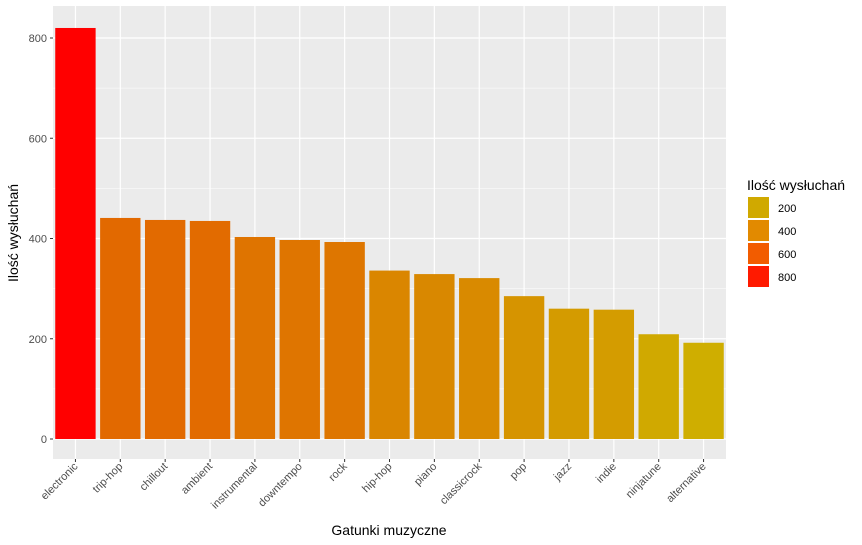 This screenshot has height=545, width=862. Describe the element at coordinates (562, 472) in the screenshot. I see `x-tick-label: jazz` at that location.